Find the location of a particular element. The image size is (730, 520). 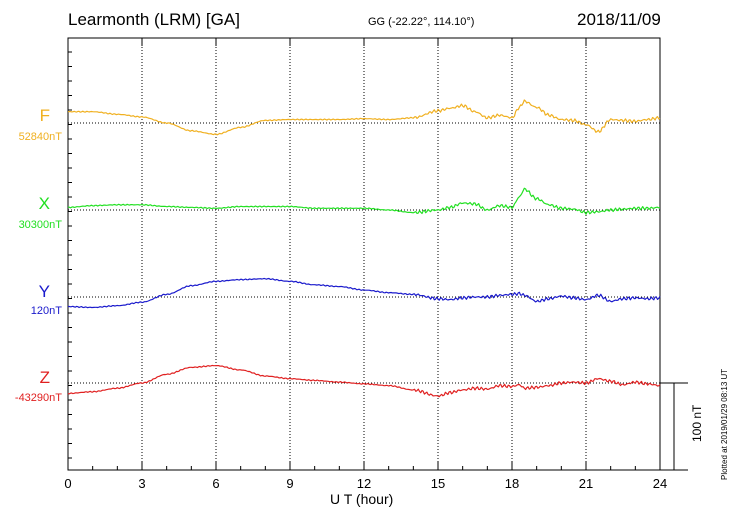

x-tick-label: 15 is located at coordinates (438, 483).